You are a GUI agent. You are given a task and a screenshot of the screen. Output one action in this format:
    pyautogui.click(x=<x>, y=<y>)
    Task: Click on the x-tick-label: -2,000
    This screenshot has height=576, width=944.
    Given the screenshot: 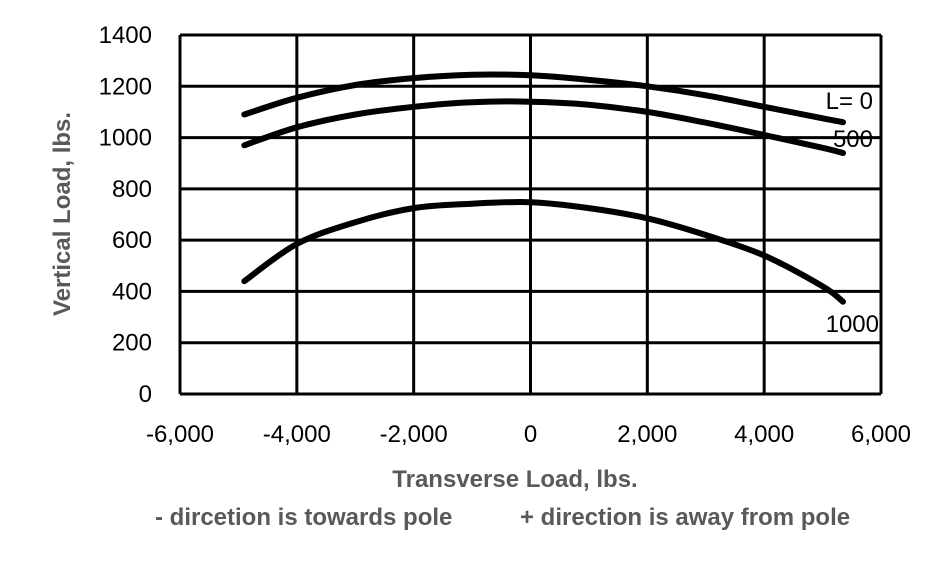 What is the action you would take?
    pyautogui.click(x=414, y=434)
    